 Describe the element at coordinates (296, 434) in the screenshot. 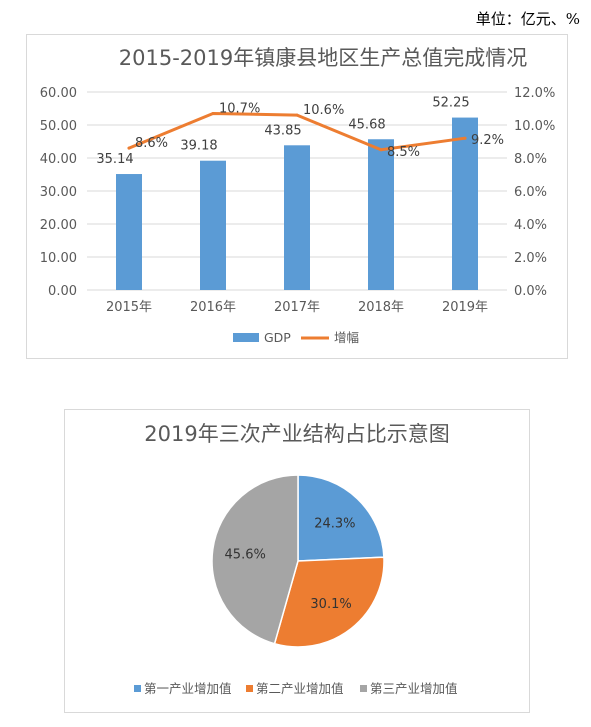

I see `pie-chart-title: 2019年三次产业结构占比示意图` at that location.